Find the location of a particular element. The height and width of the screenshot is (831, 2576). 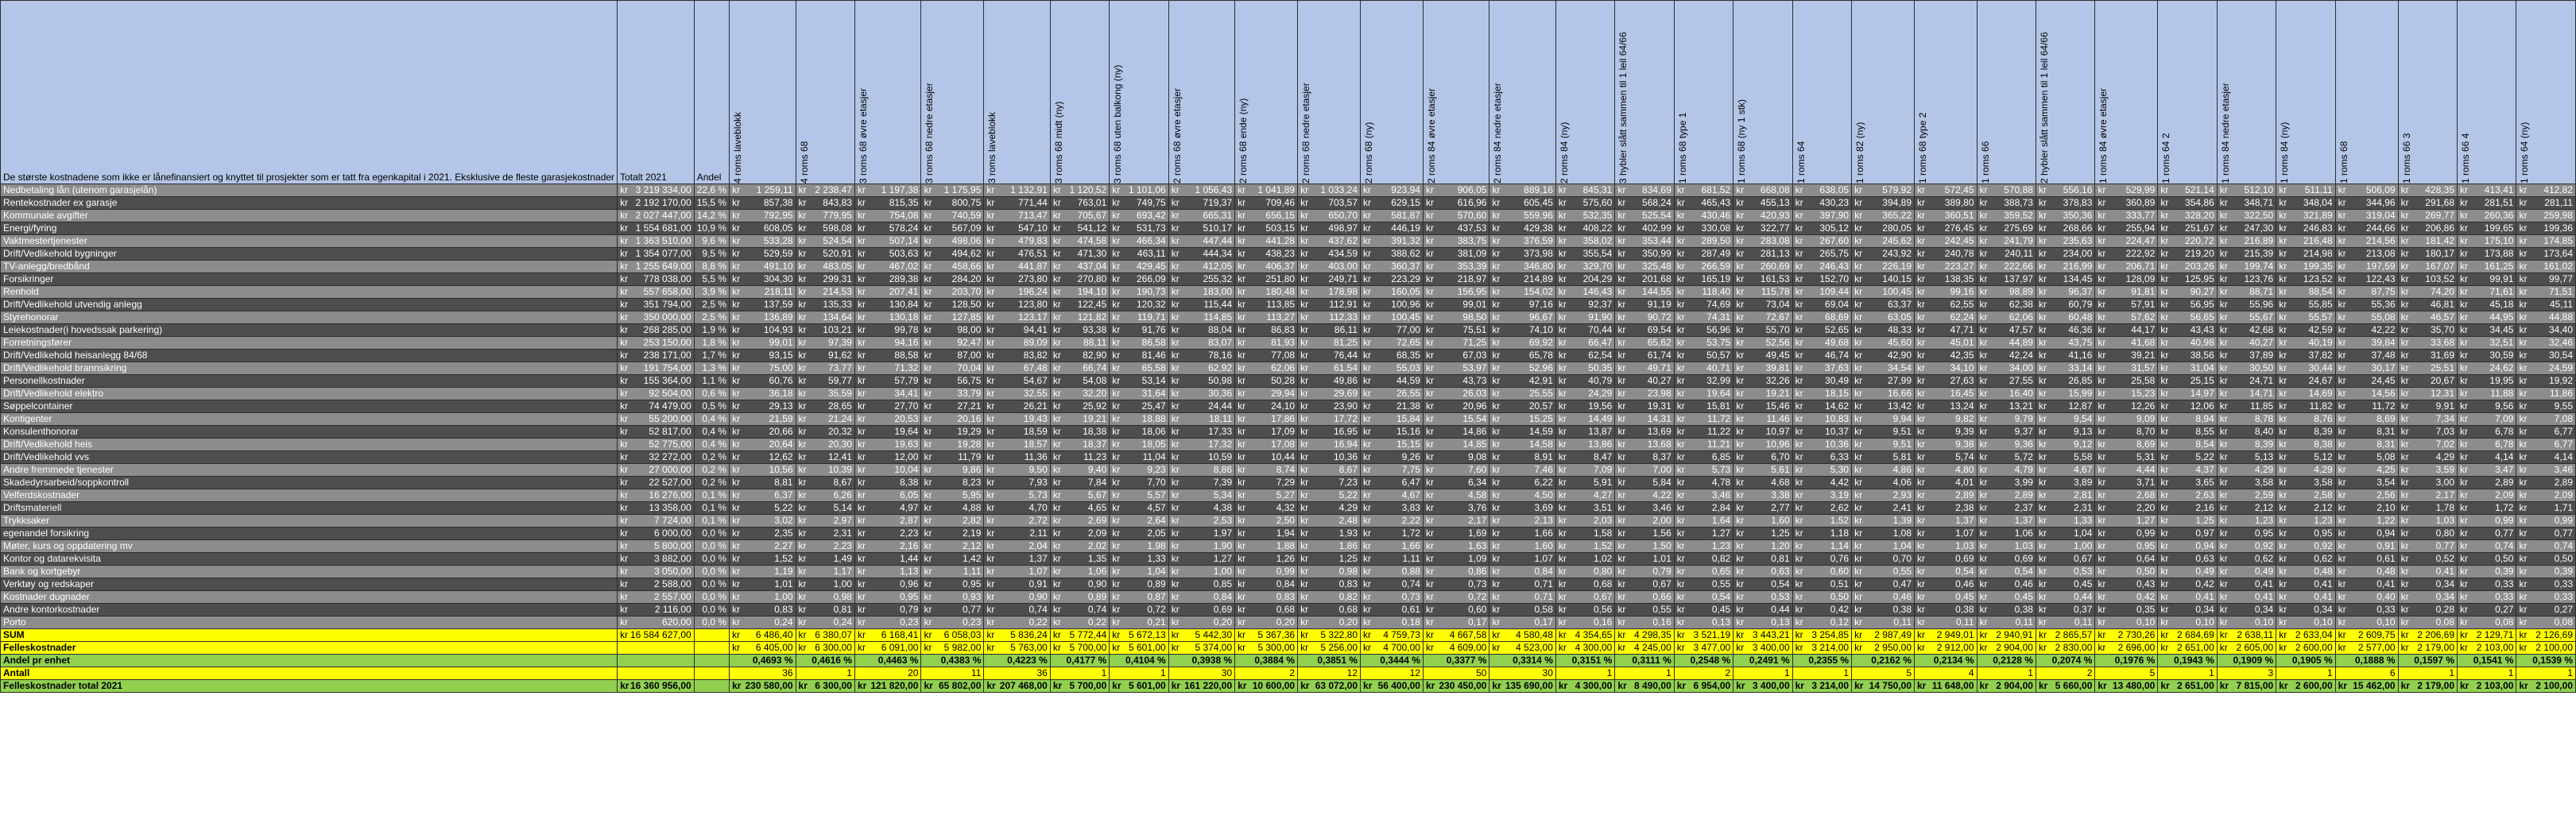

amount: 749,75 is located at coordinates (1151, 203).